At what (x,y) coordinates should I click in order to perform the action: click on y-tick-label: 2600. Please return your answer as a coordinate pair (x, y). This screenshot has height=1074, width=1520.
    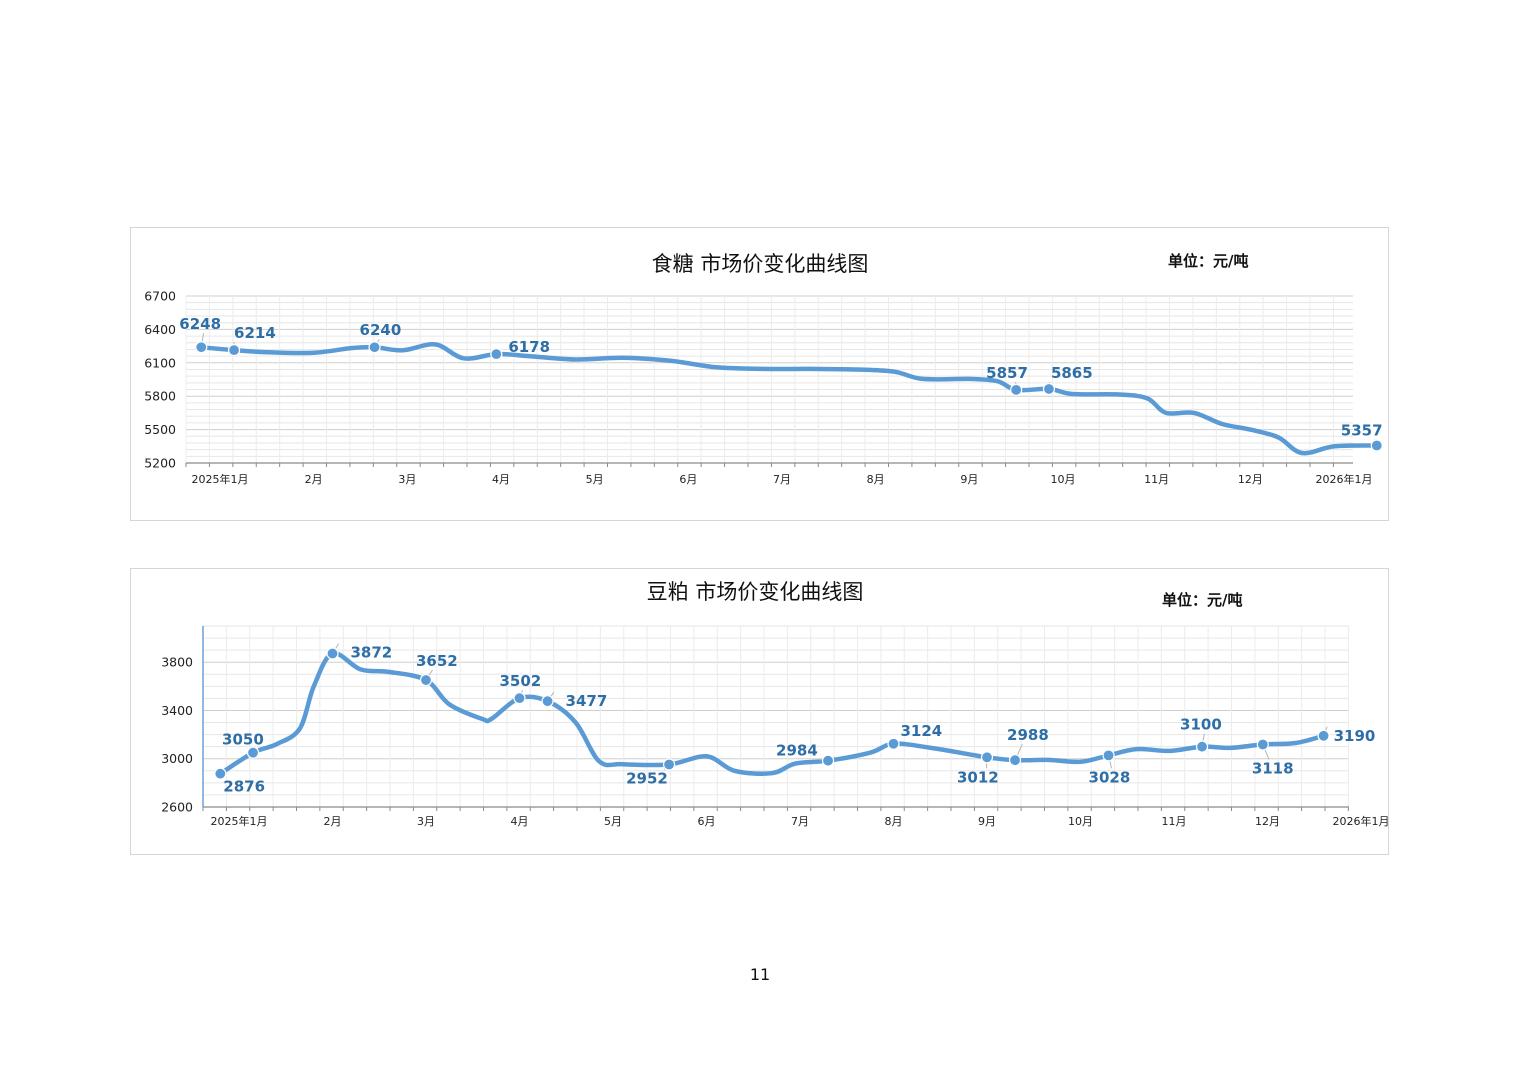
    Looking at the image, I should click on (177, 807).